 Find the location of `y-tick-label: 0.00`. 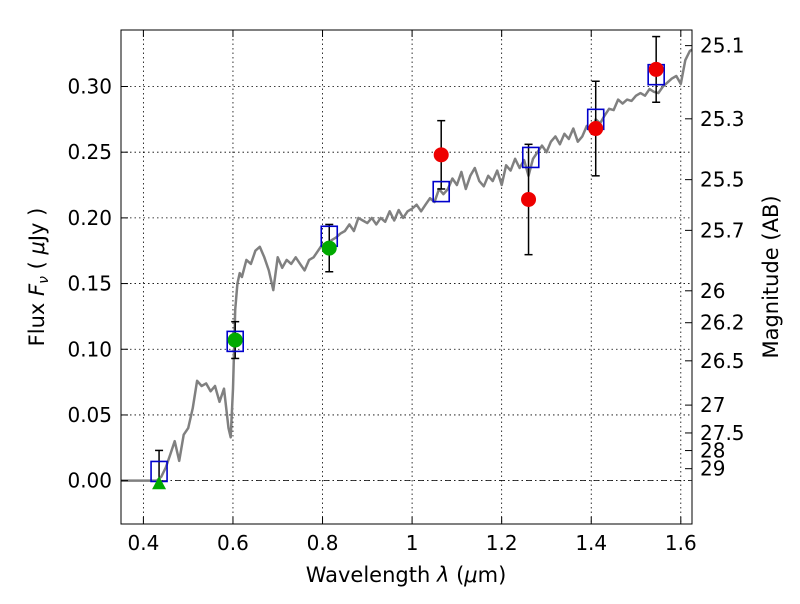

y-tick-label: 0.00 is located at coordinates (89, 481).